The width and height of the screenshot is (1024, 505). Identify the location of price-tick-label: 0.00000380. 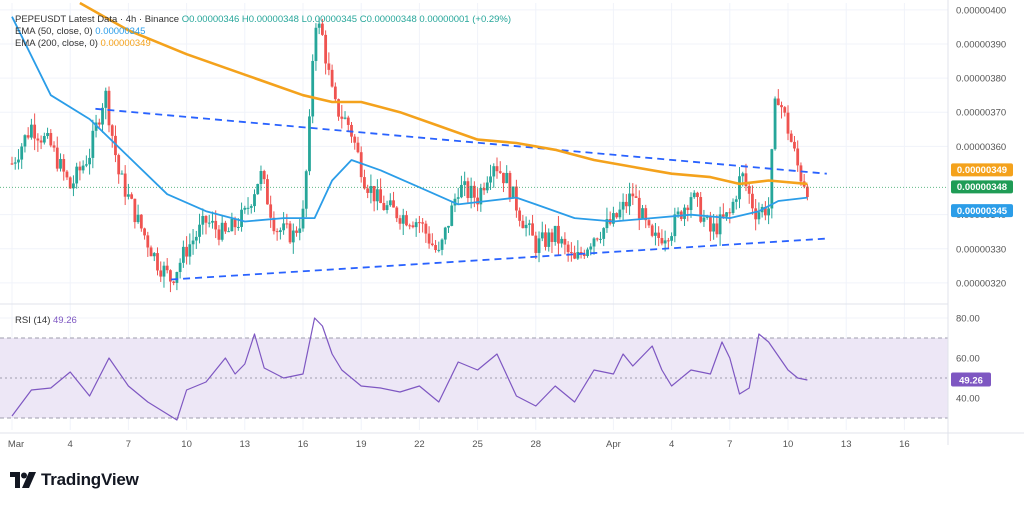
(981, 79).